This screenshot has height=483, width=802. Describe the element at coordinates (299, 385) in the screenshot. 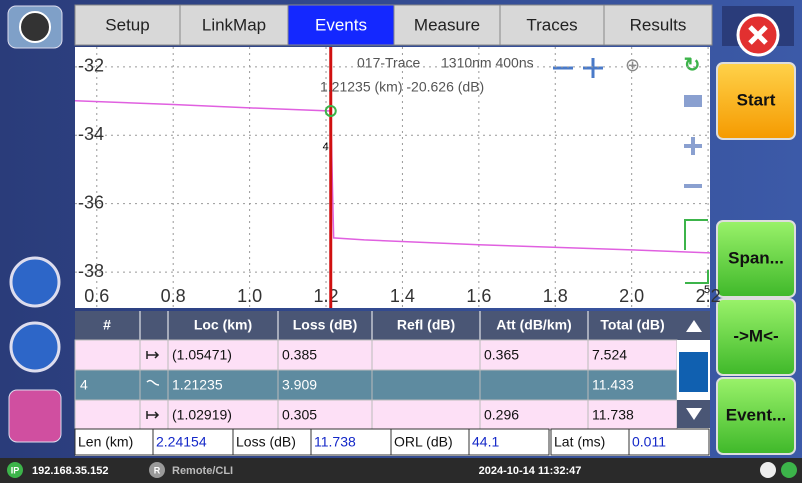

I see `table-cell: 3.909` at that location.